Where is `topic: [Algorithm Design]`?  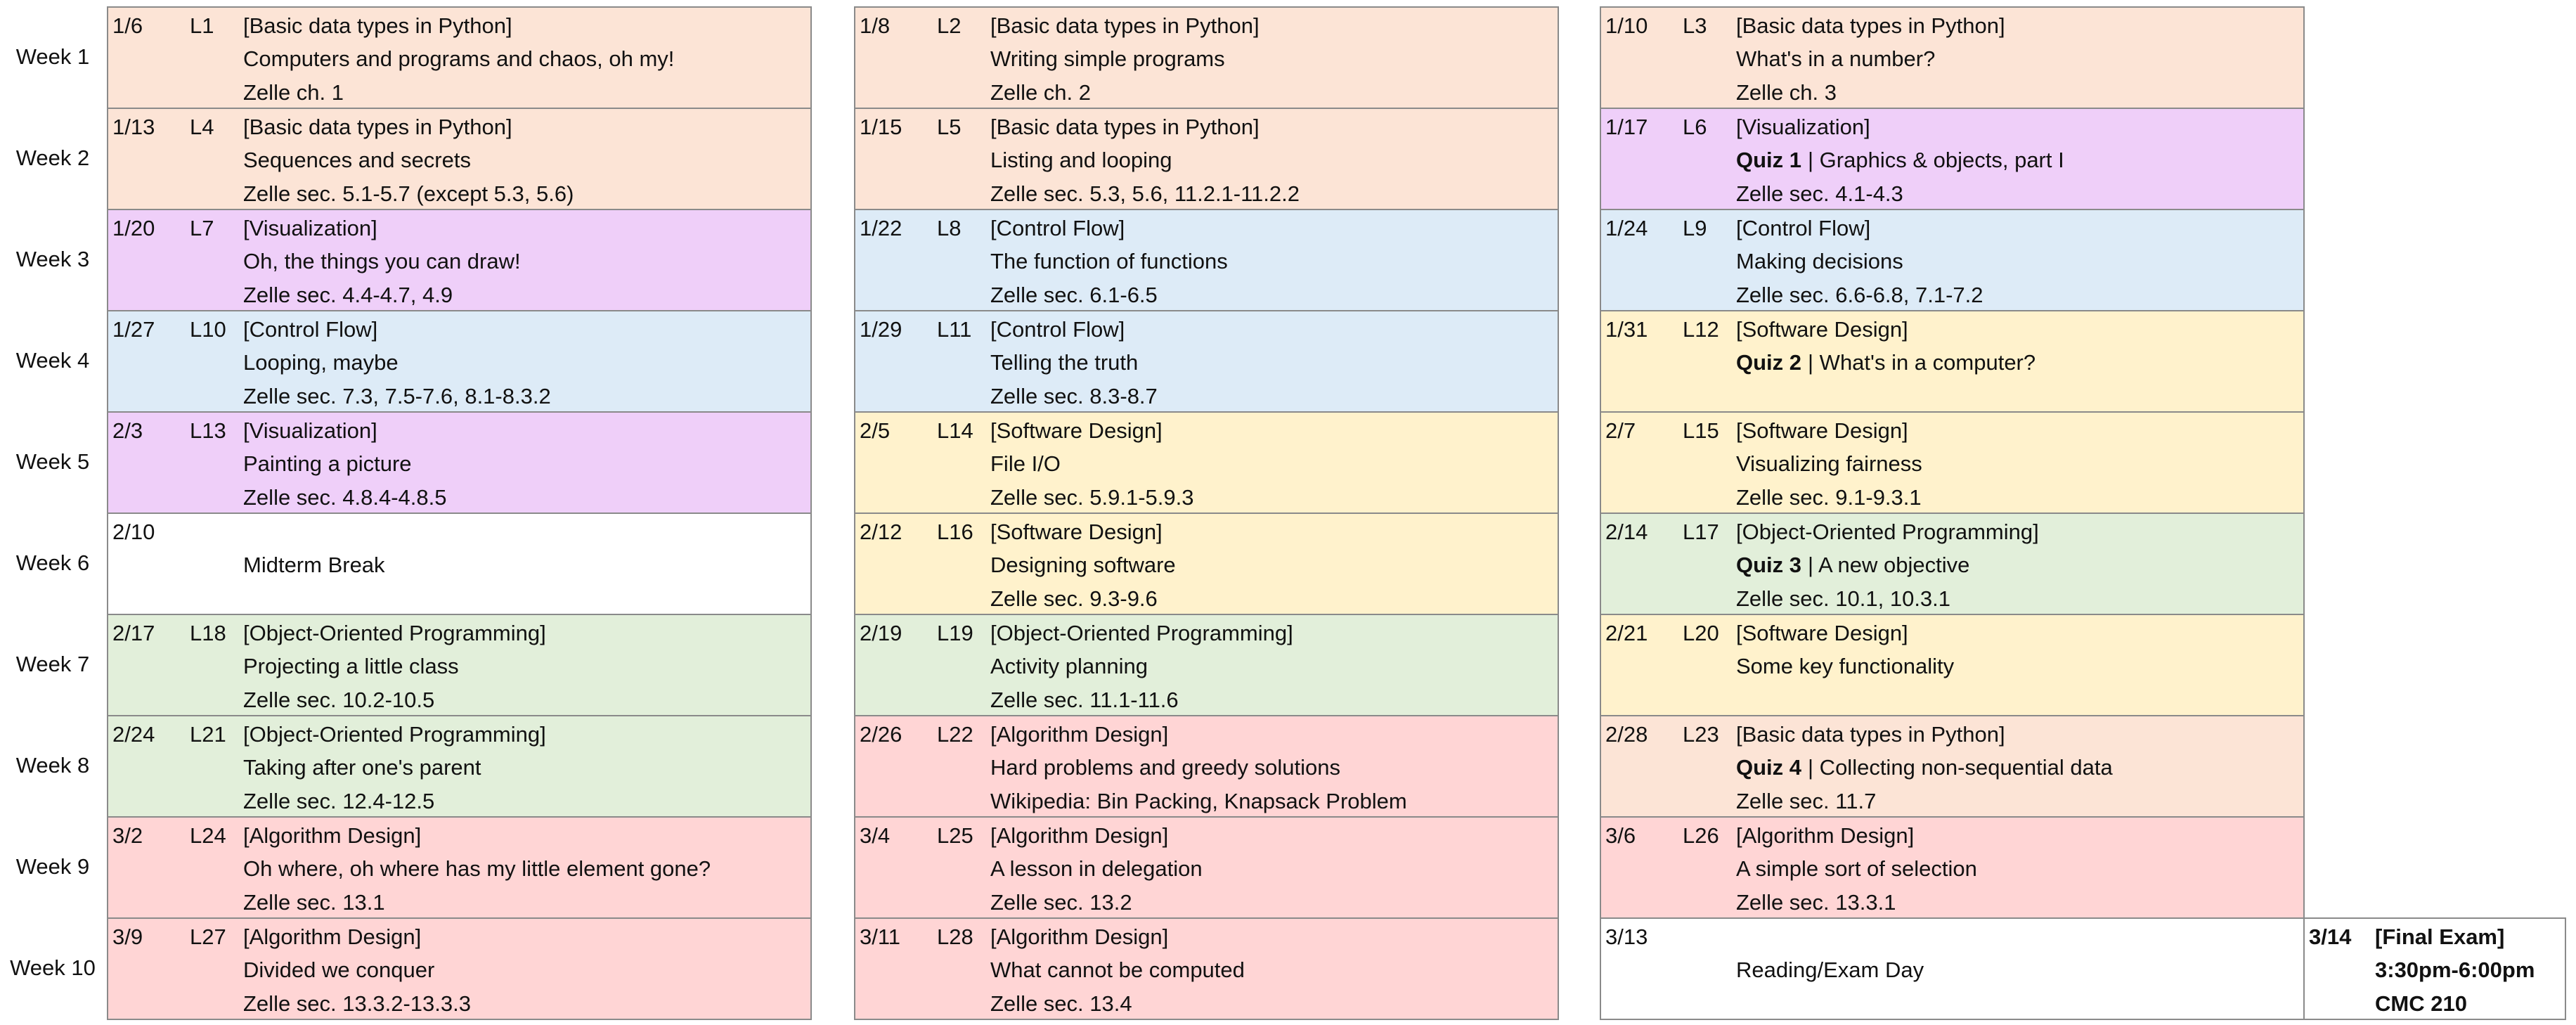 topic: [Algorithm Design] is located at coordinates (1080, 734).